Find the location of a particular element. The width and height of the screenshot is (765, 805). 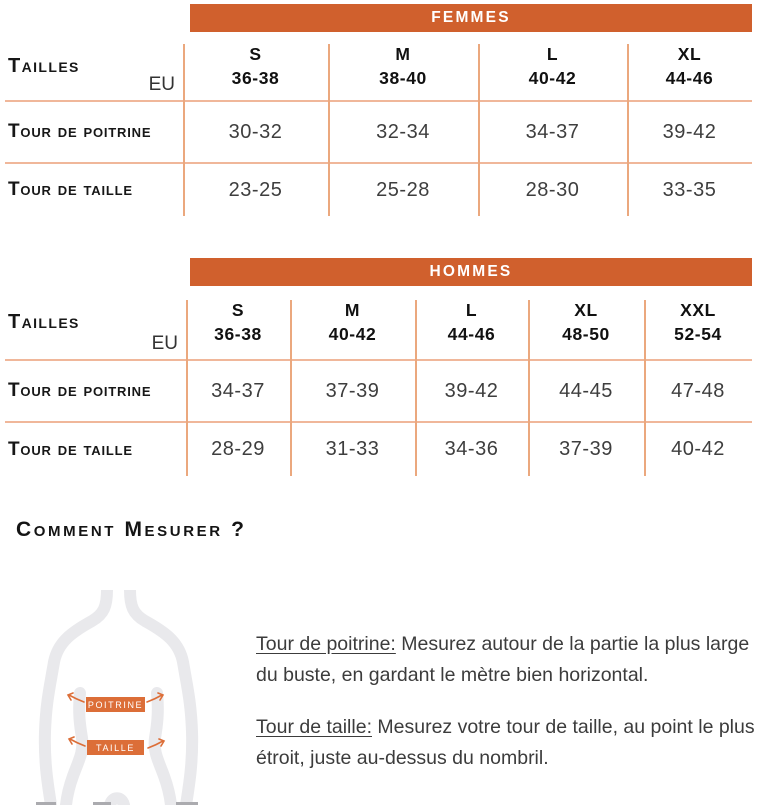

size-column-header: L 44-46 is located at coordinates (471, 322).